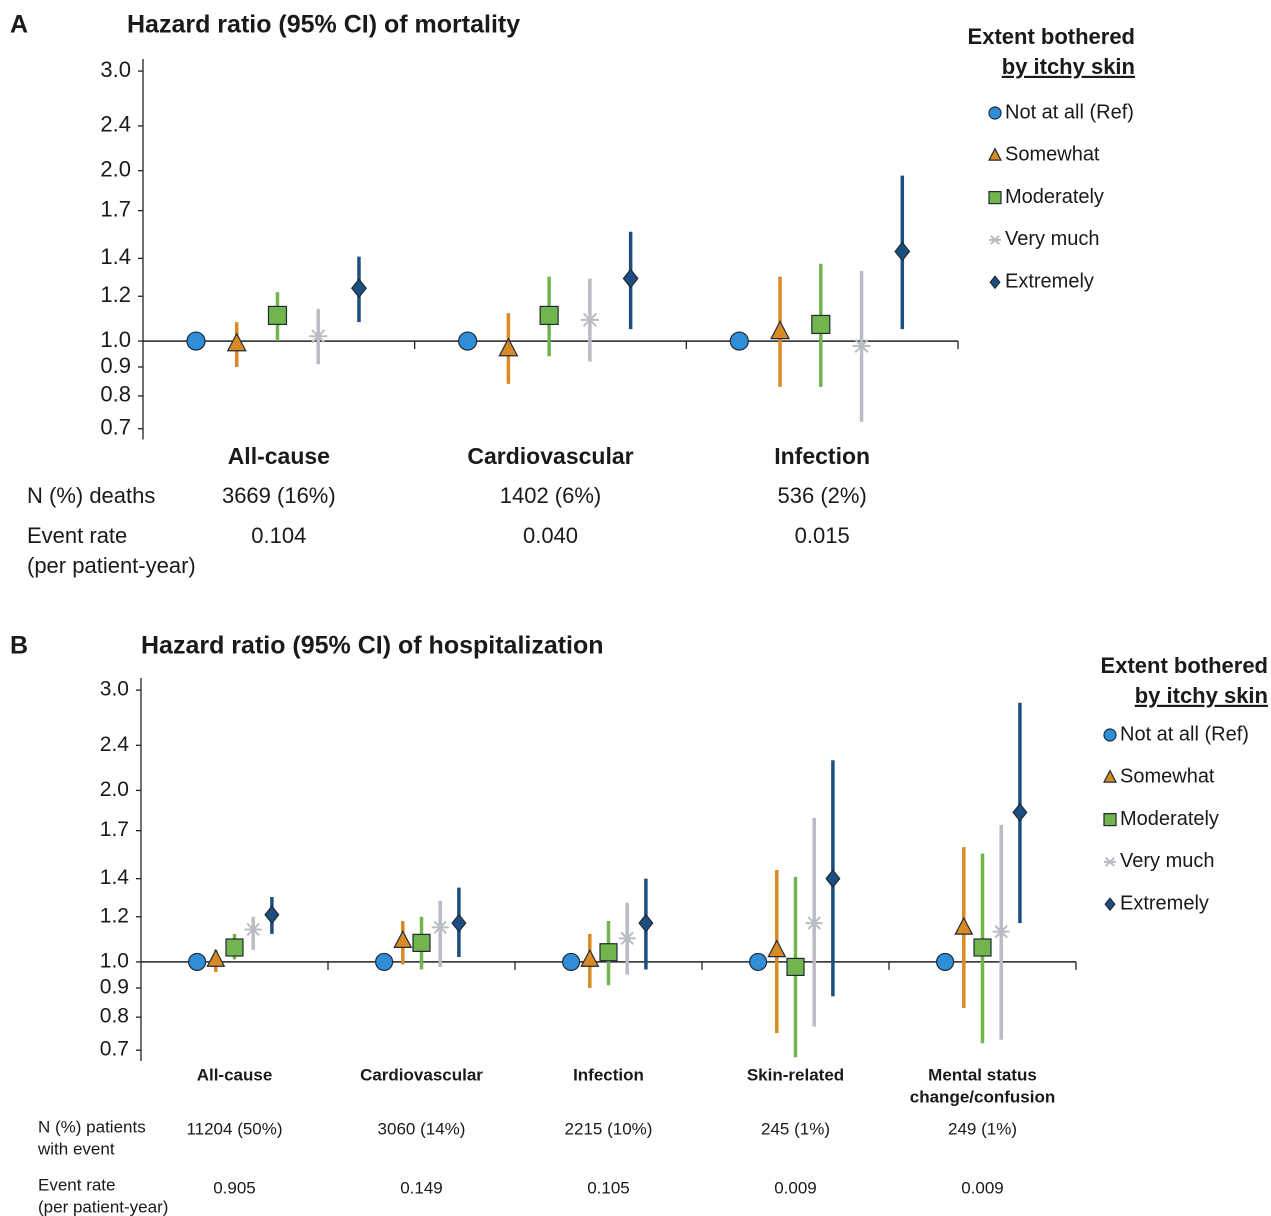 The image size is (1271, 1216). What do you see at coordinates (795, 1074) in the screenshot?
I see `category-label: Skin-related` at bounding box center [795, 1074].